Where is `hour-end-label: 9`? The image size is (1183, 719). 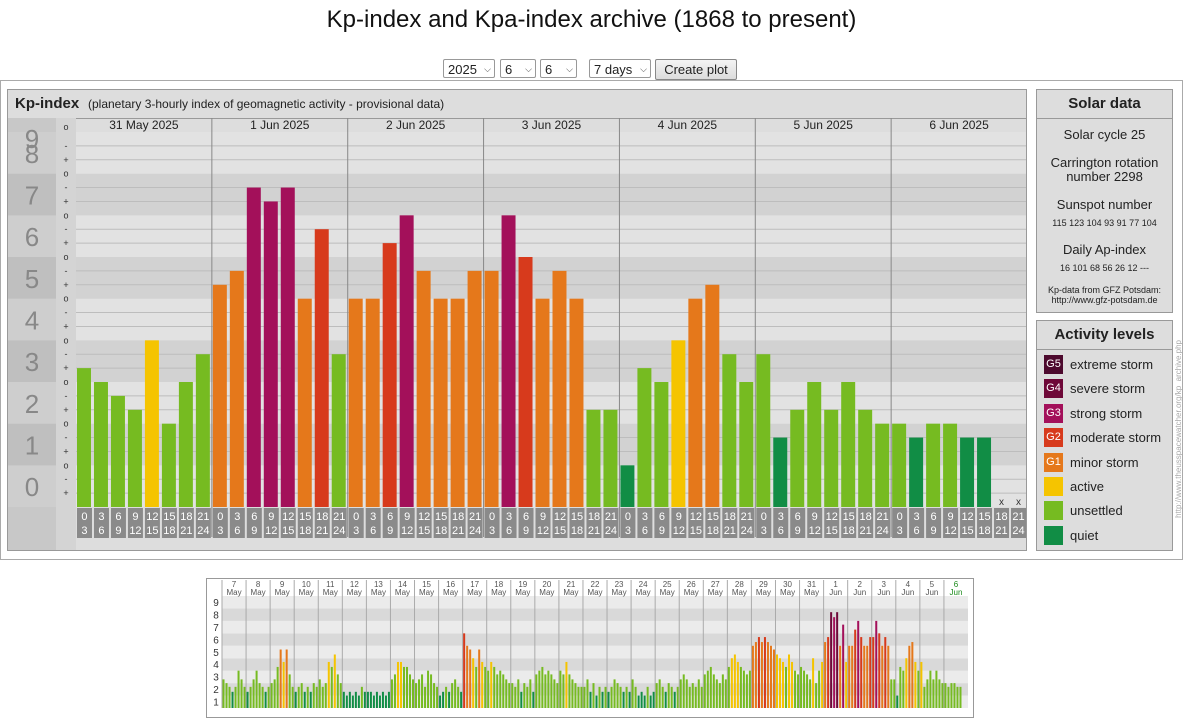
hour-end-label: 9 is located at coordinates (254, 531).